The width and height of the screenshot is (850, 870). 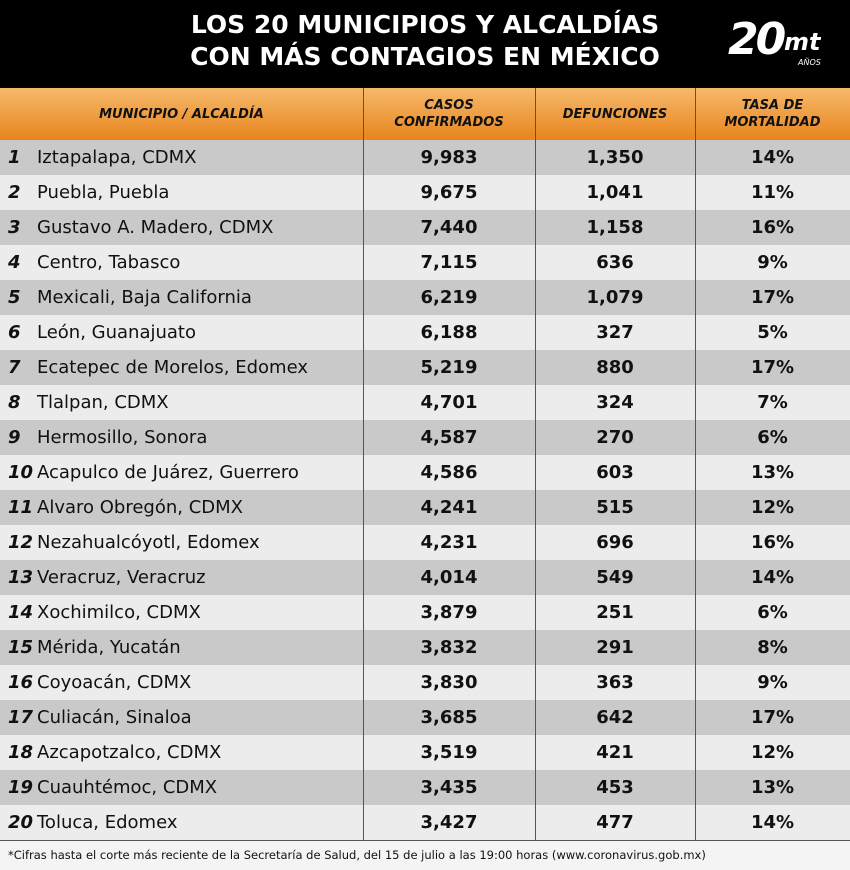 What do you see at coordinates (425, 717) in the screenshot?
I see `table-row: 17 Culiacán, Sinaloa 3,685 642 17%` at bounding box center [425, 717].